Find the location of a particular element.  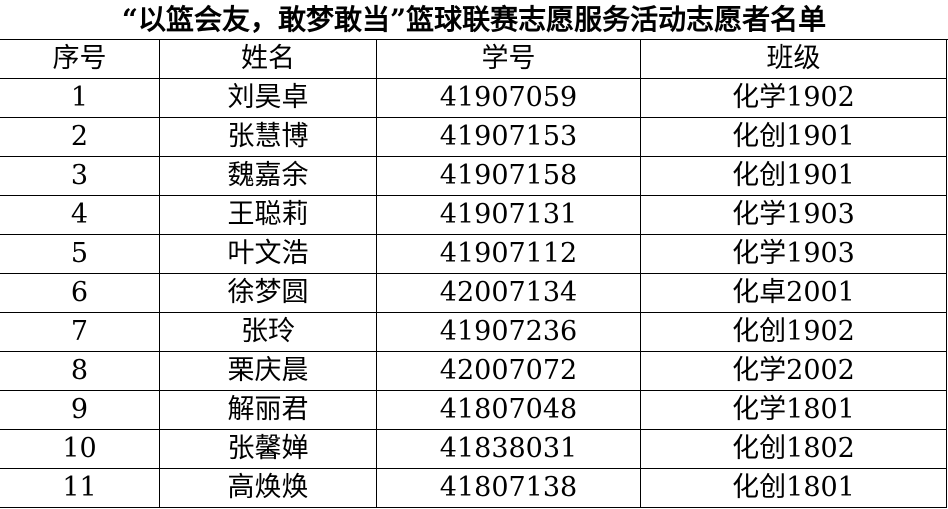

table-row: 8 栗庆晨 42007072 化学2002 is located at coordinates (473, 371).